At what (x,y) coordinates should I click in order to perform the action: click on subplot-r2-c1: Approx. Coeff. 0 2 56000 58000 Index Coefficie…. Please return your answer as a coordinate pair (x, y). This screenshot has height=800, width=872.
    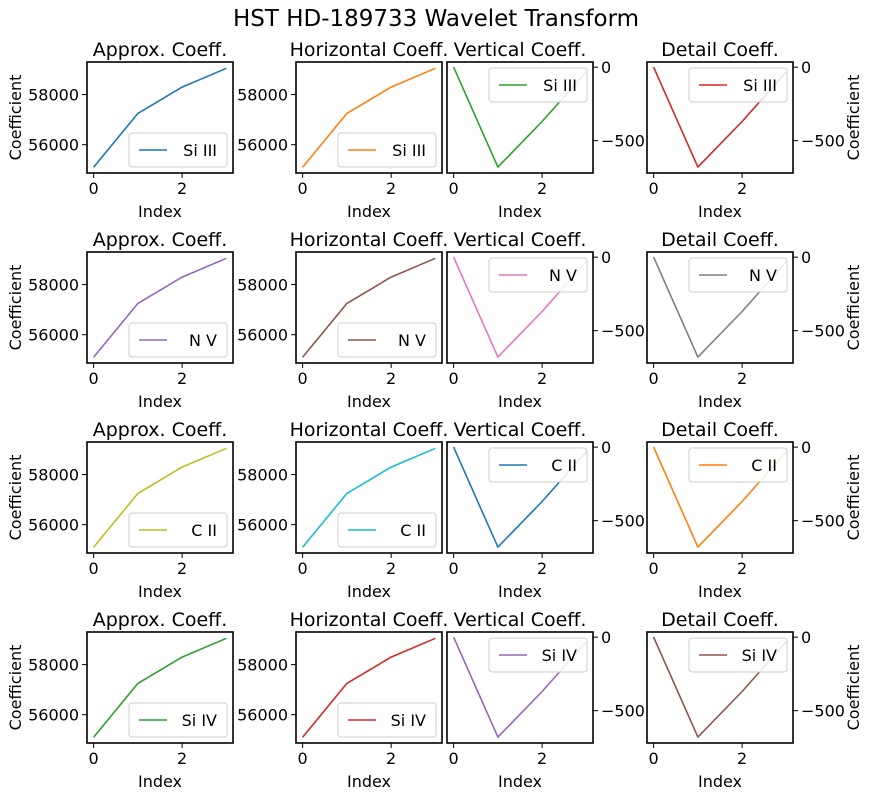
    Looking at the image, I should click on (120, 320).